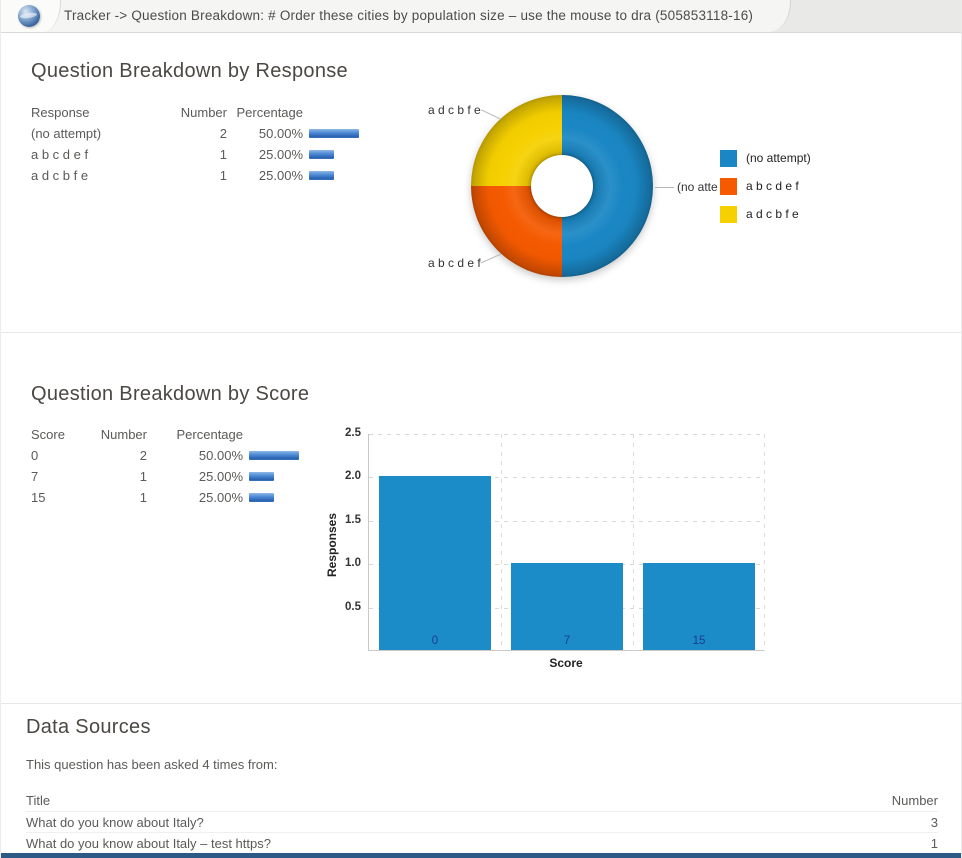 The height and width of the screenshot is (858, 962). Describe the element at coordinates (88, 727) in the screenshot. I see `data-sources-heading: Data Sources` at that location.